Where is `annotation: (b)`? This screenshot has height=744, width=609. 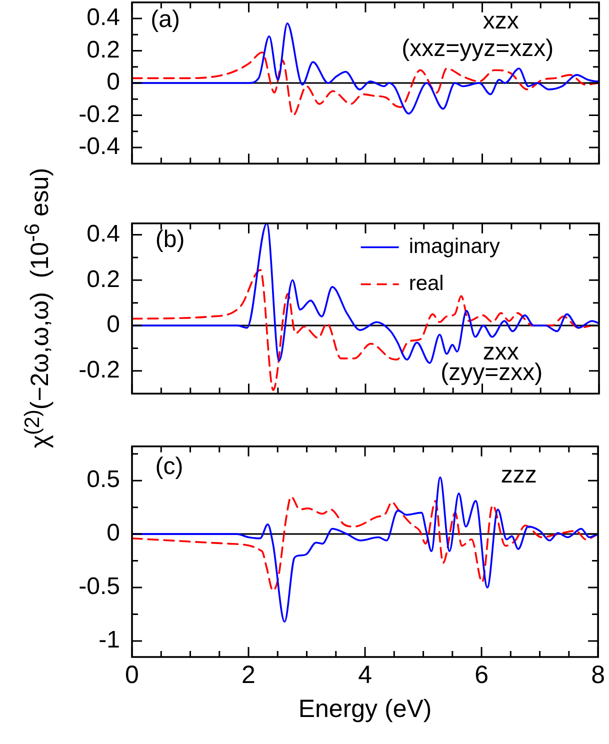
annotation: (b) is located at coordinates (170, 239).